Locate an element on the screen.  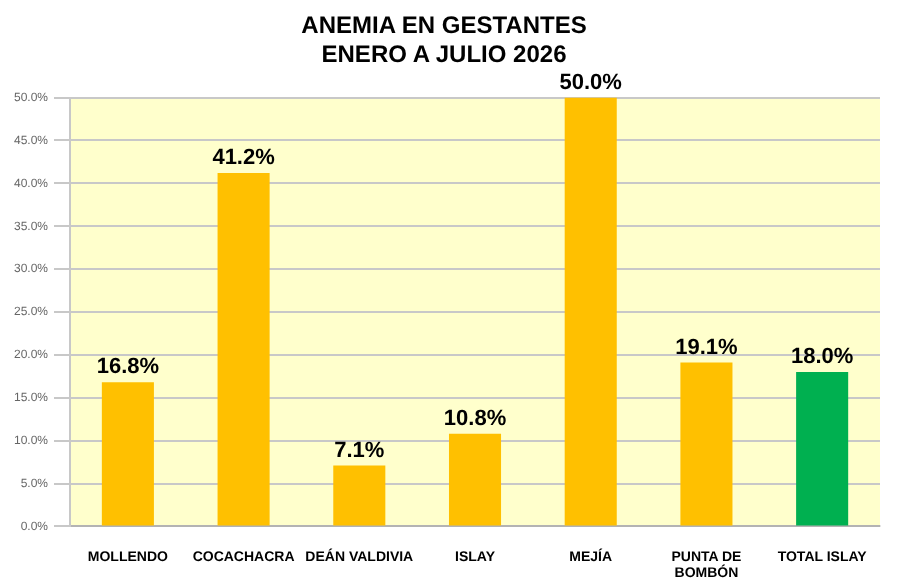
data-label: 41.2% is located at coordinates (244, 158).